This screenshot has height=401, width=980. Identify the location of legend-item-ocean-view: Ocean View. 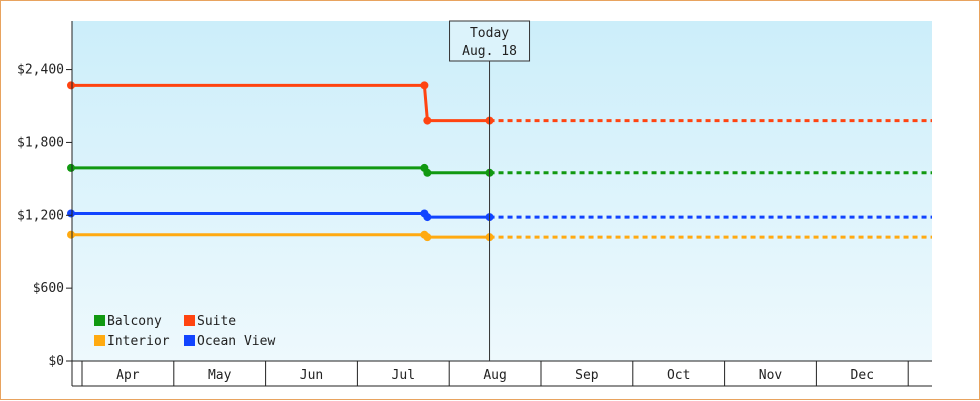
(229, 341).